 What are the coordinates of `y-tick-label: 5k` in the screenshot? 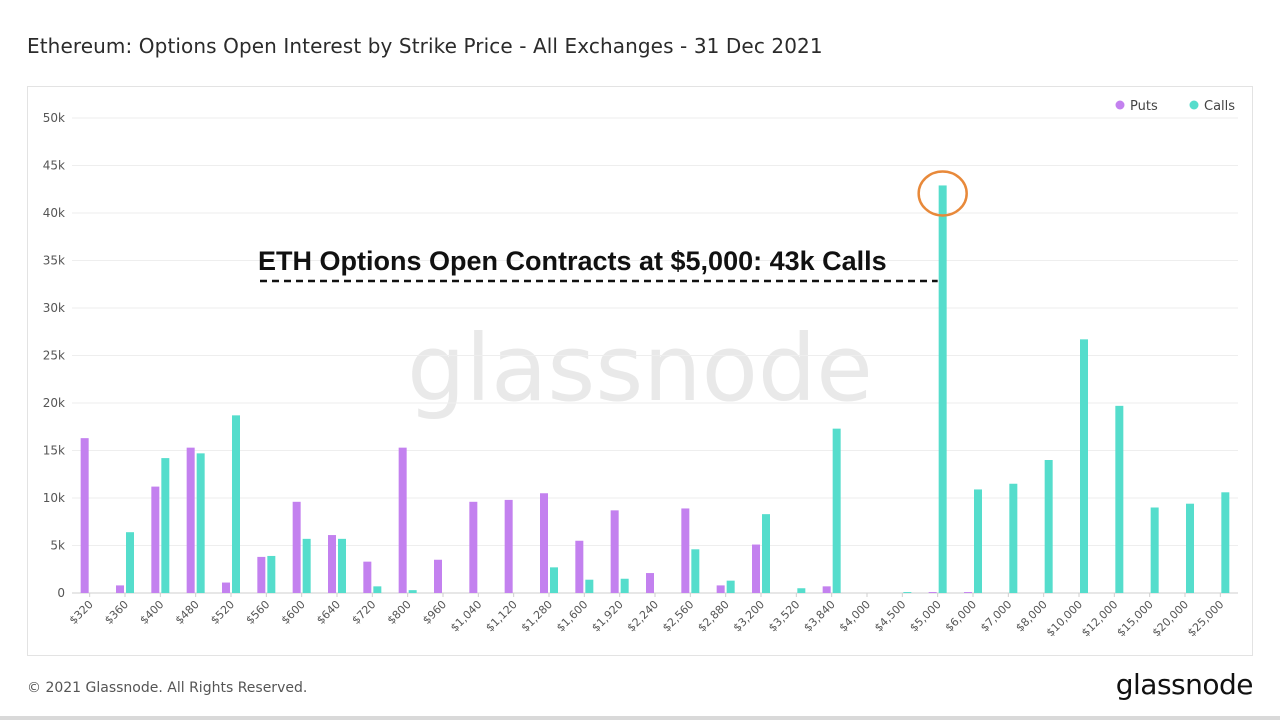 It's located at (57, 546).